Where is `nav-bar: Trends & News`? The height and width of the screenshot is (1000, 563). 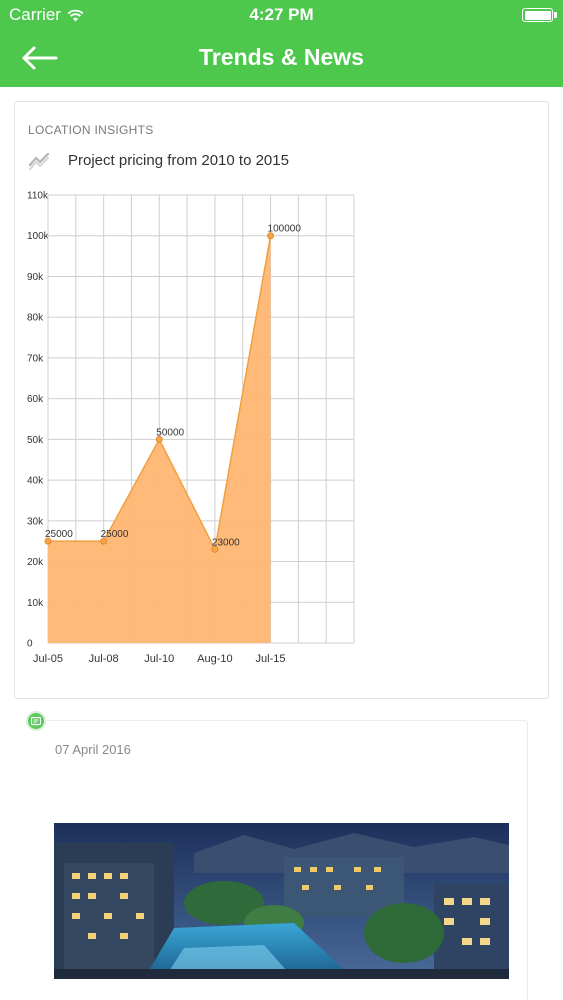
nav-bar: Trends & News is located at coordinates (281, 58).